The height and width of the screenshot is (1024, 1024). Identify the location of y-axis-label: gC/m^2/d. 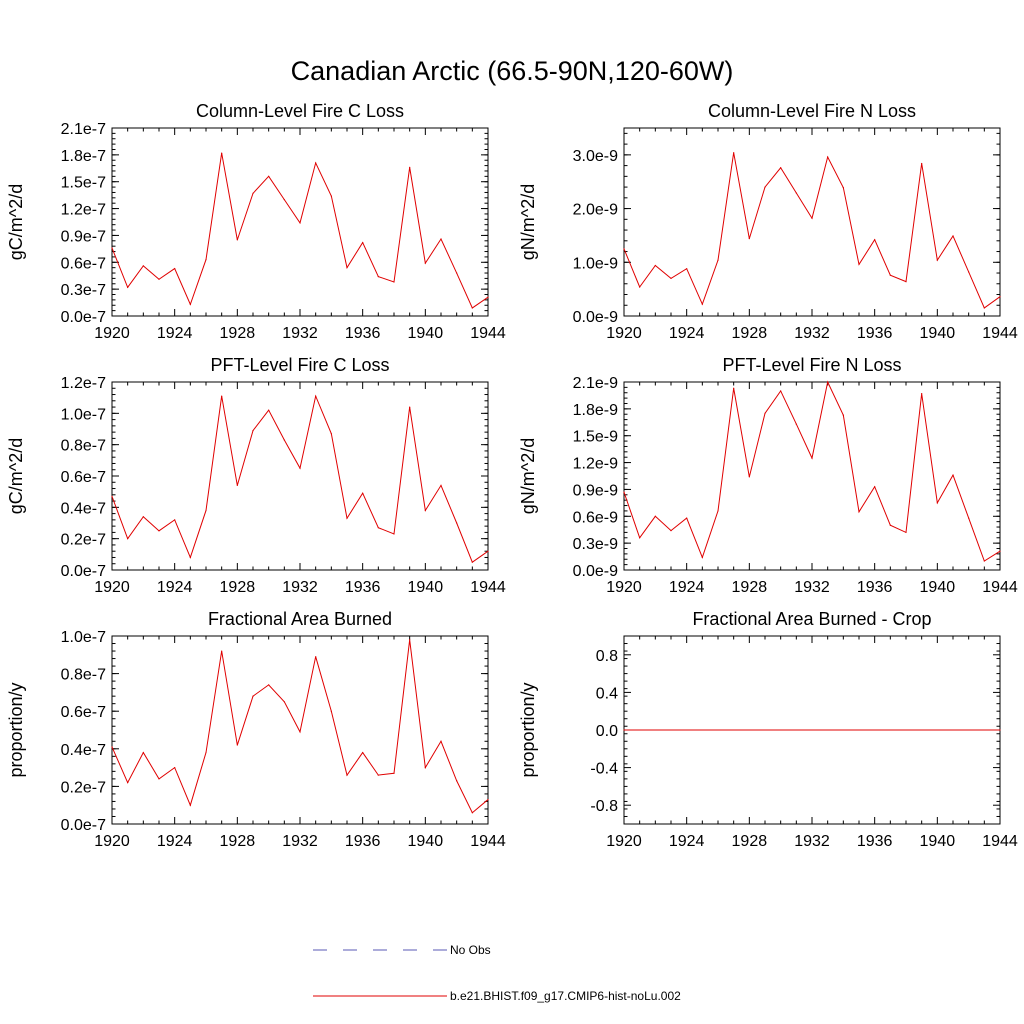
(16, 476).